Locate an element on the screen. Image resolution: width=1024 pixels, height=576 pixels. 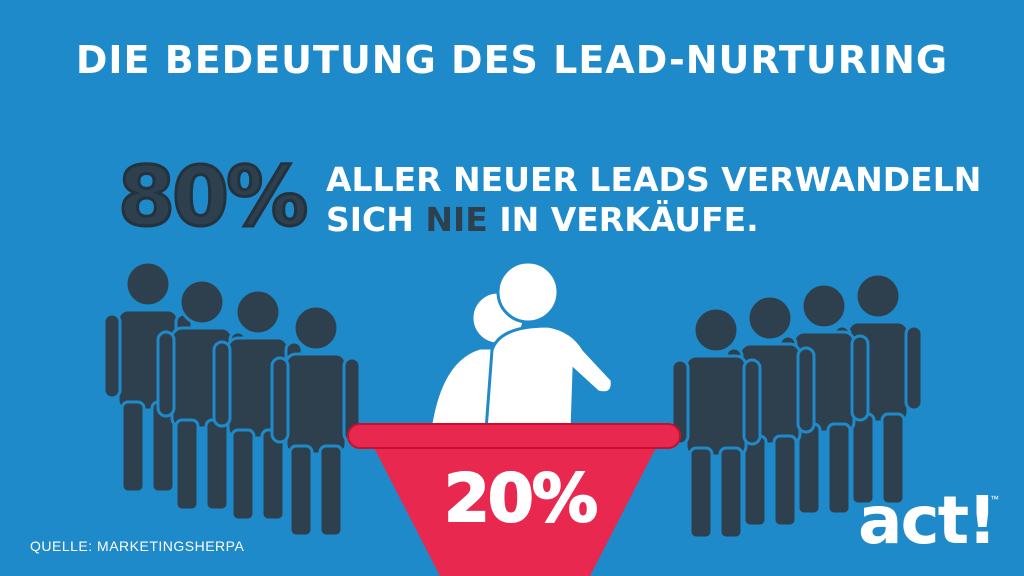
statement-line-2: SICH NIE IN VERKÄUFE. is located at coordinates (653, 220).